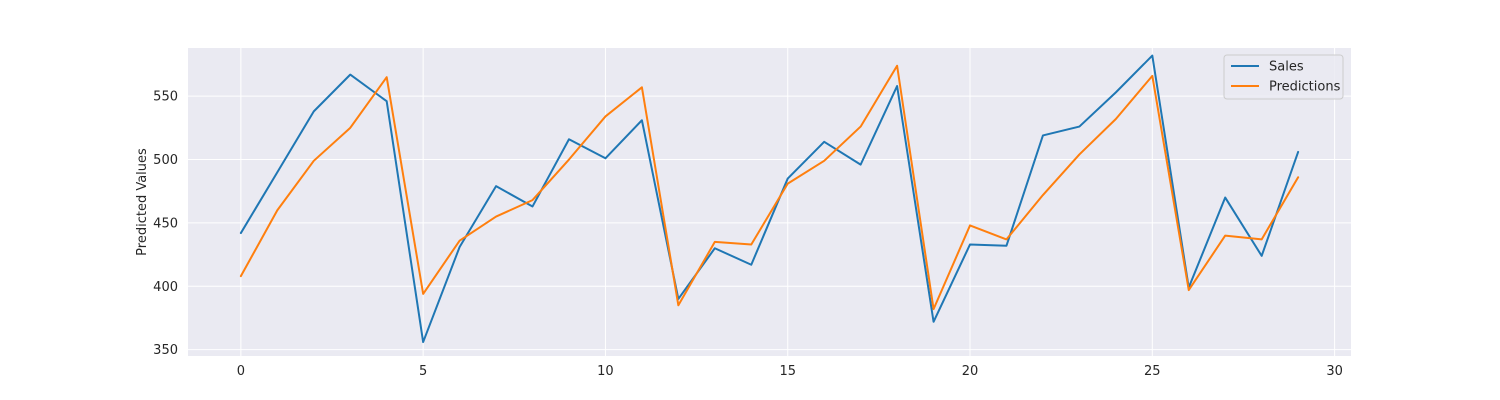 The height and width of the screenshot is (400, 1500). Describe the element at coordinates (787, 371) in the screenshot. I see `x-tick-label: 15` at that location.